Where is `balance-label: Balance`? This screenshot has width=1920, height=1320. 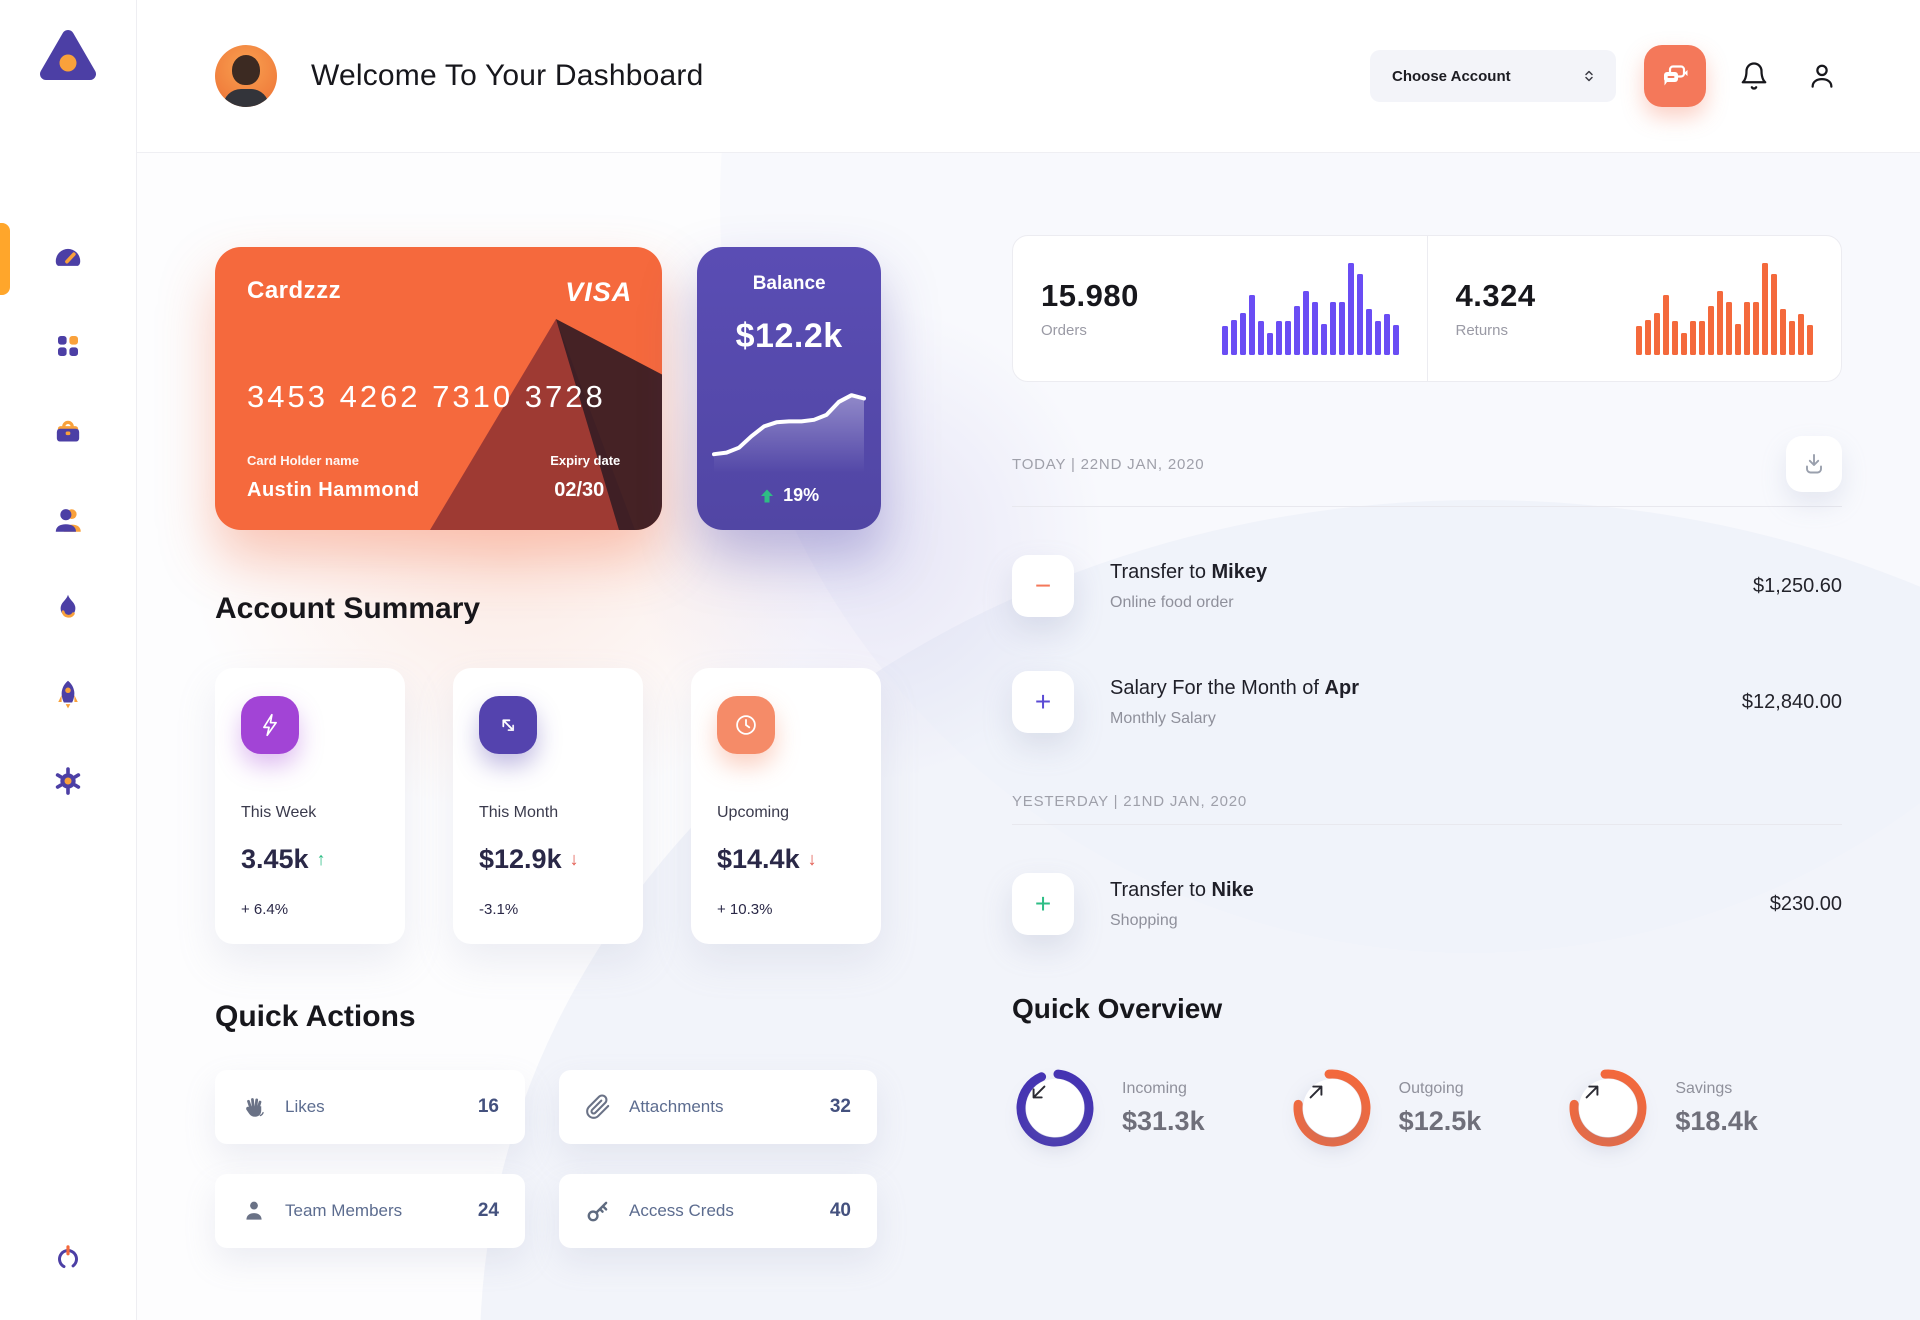 balance-label: Balance is located at coordinates (789, 283).